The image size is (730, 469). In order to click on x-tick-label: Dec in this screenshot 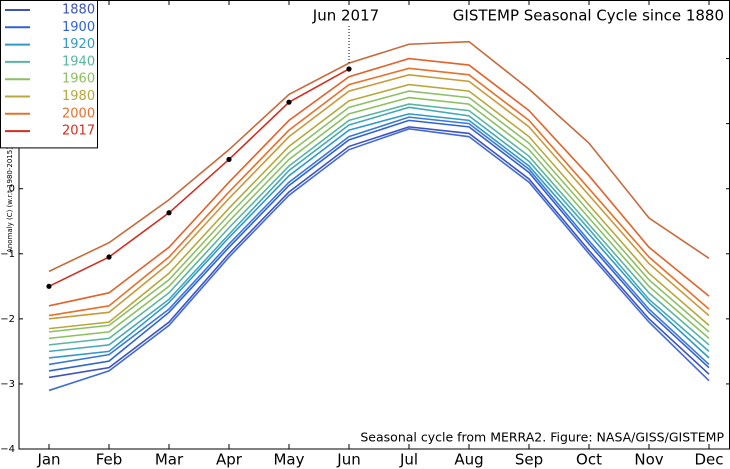, I will do `click(708, 460)`.